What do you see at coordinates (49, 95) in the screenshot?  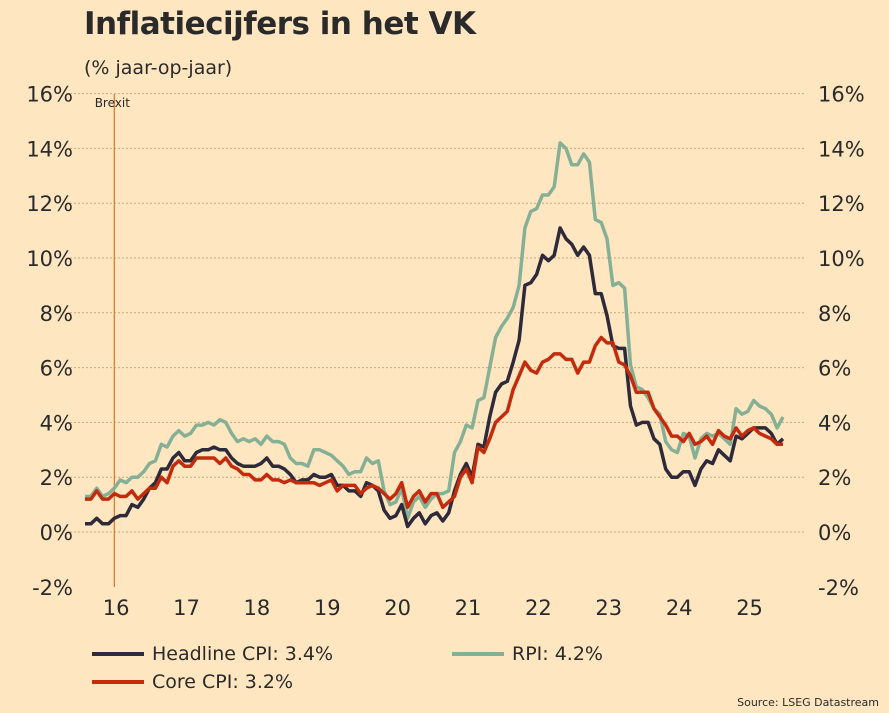 I see `y-tick-left: 16%` at bounding box center [49, 95].